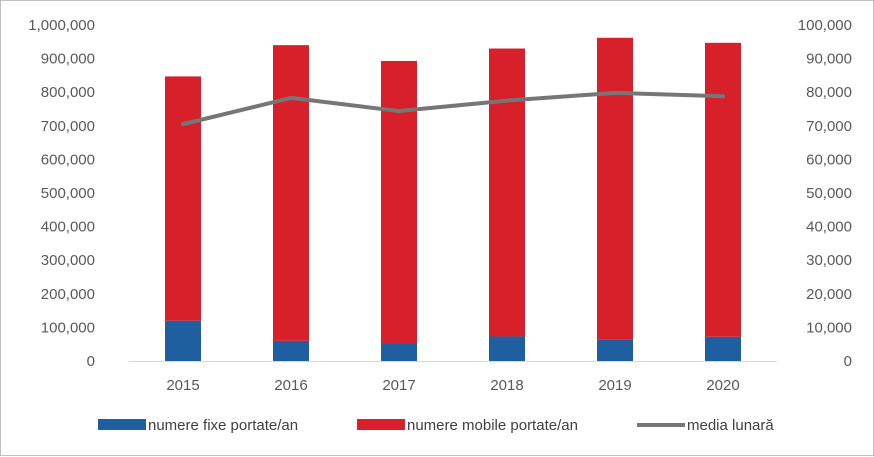 This screenshot has height=457, width=874. Describe the element at coordinates (829, 260) in the screenshot. I see `right-axis-tick-label: 30,000` at that location.